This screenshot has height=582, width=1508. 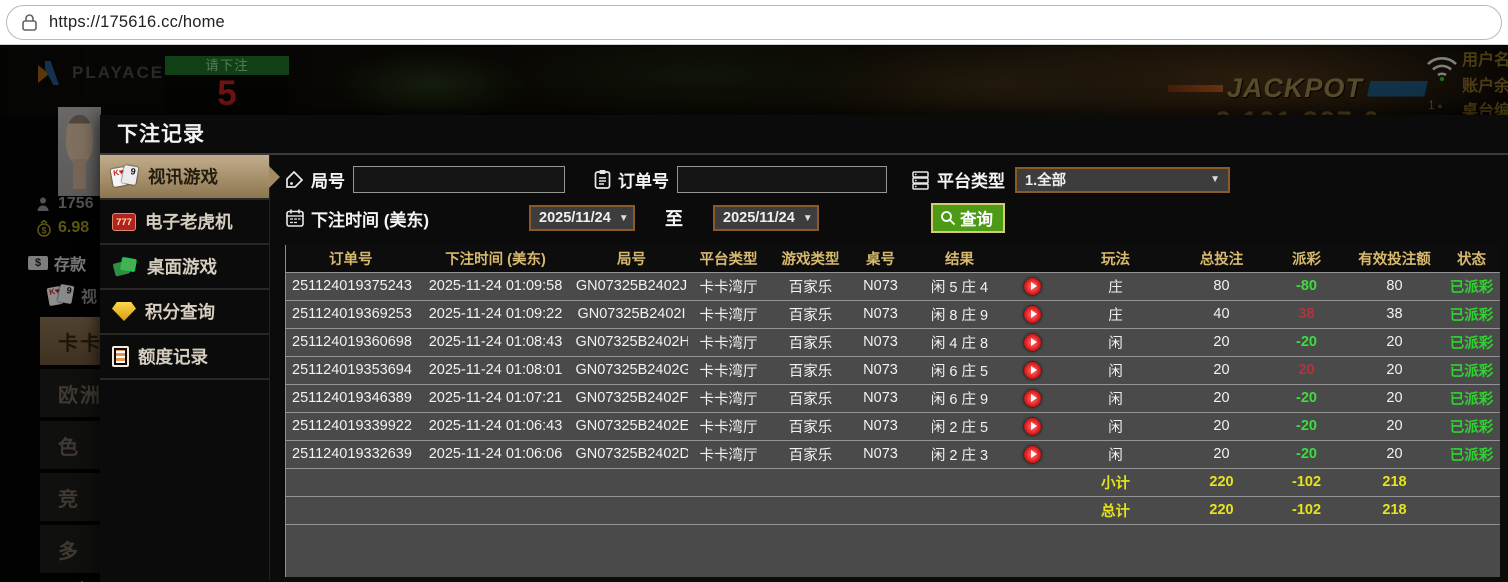 What do you see at coordinates (183, 177) in the screenshot?
I see `menu-item-label: 视讯游戏` at bounding box center [183, 177].